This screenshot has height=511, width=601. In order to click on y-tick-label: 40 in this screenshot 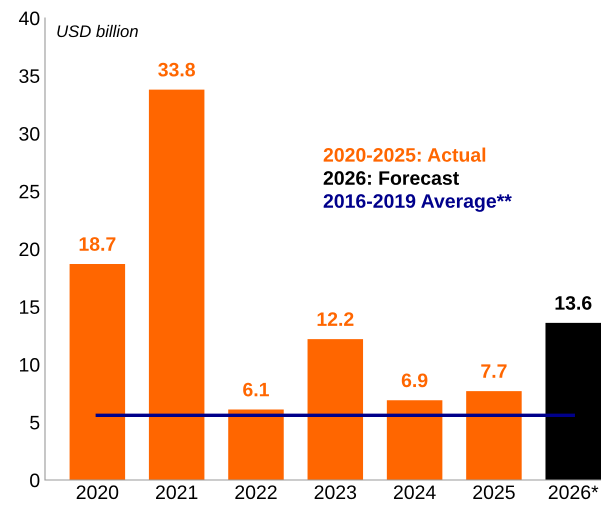, I will do `click(29, 18)`.